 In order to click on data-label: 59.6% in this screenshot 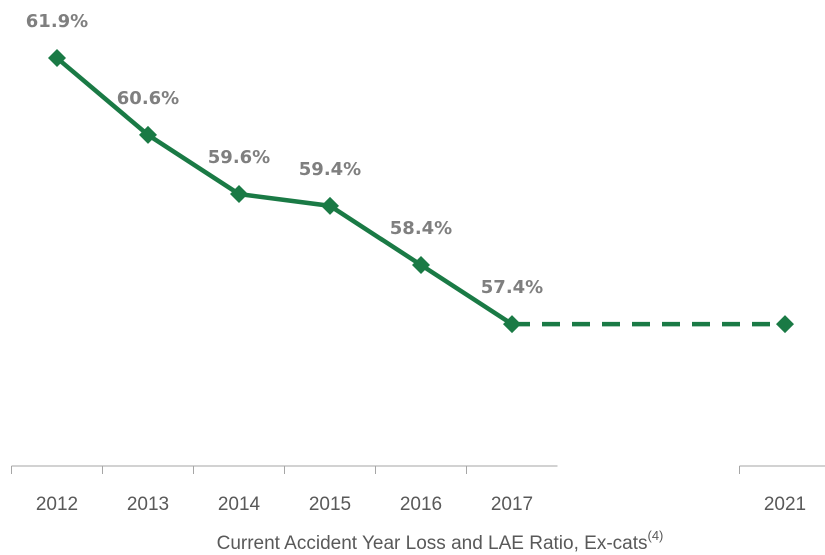, I will do `click(239, 157)`.